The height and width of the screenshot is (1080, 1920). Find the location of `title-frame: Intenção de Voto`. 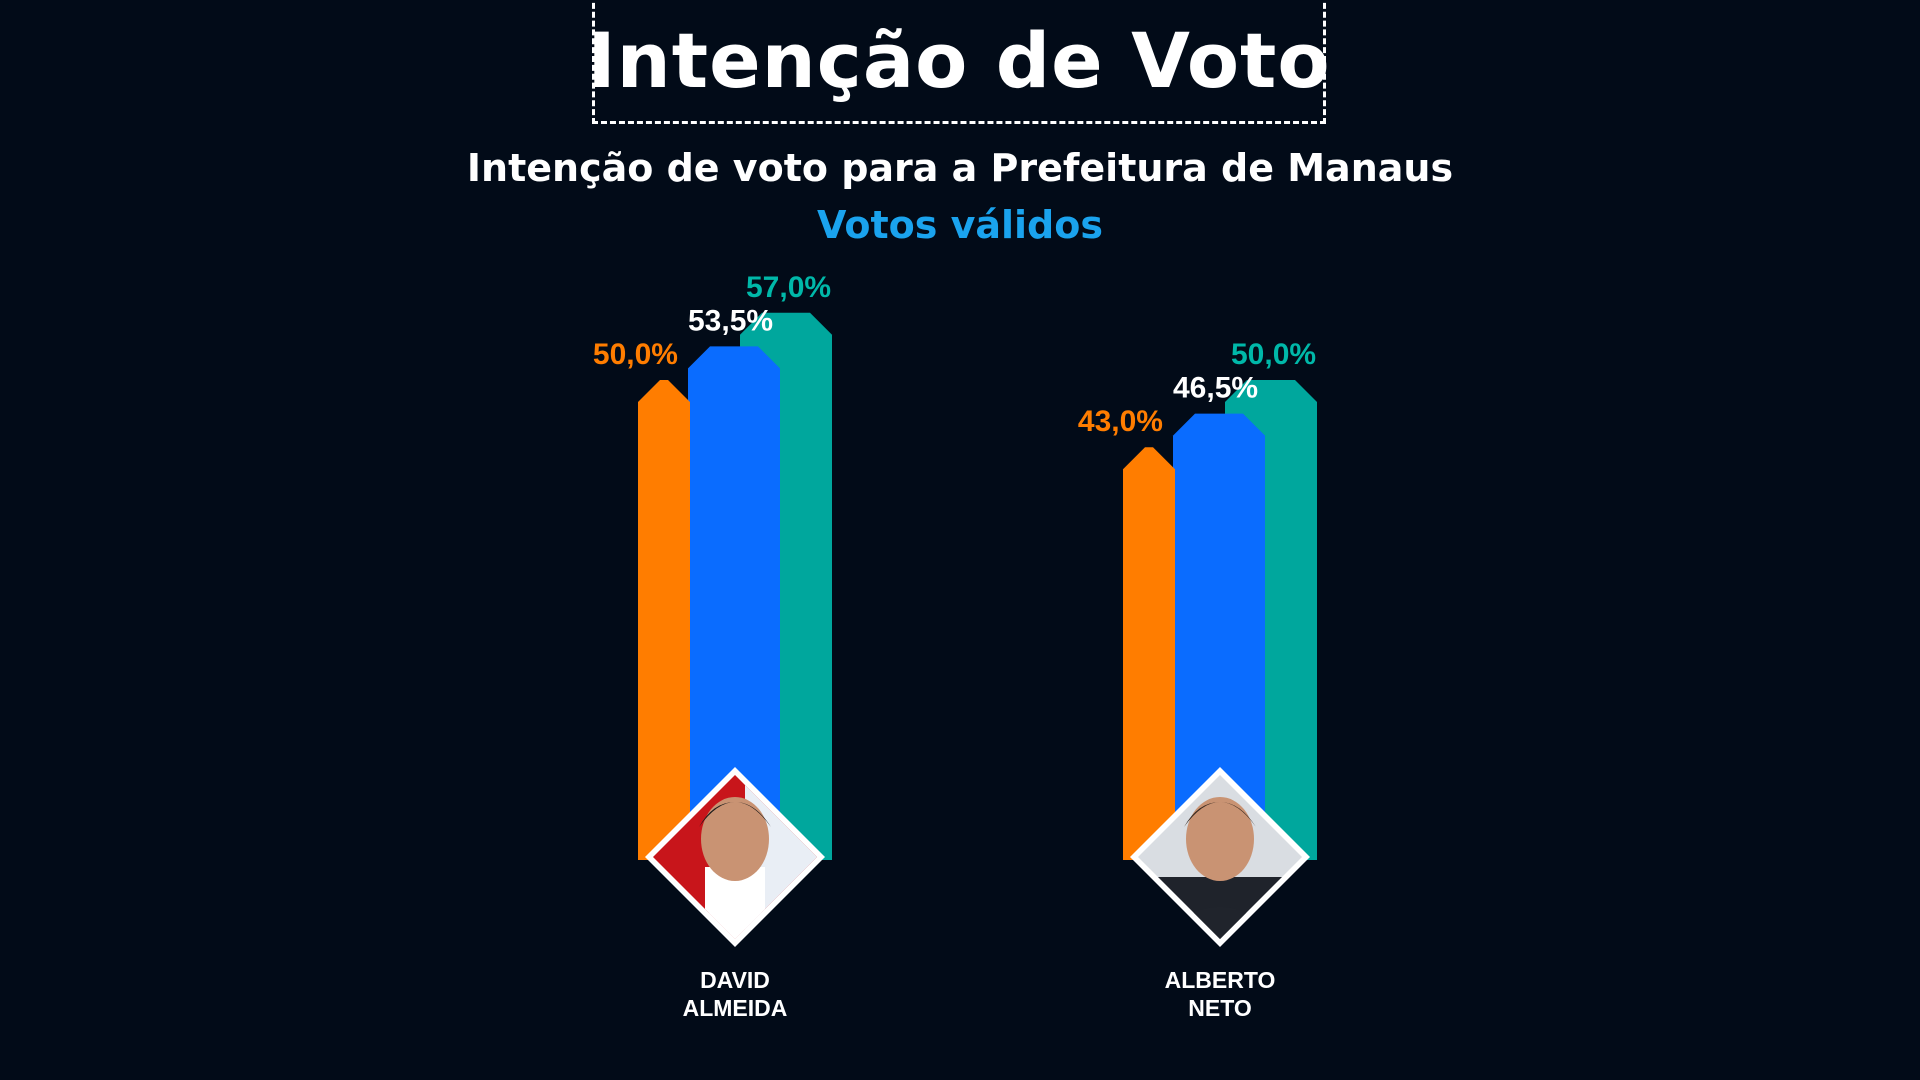

title-frame: Intenção de Voto is located at coordinates (958, 62).